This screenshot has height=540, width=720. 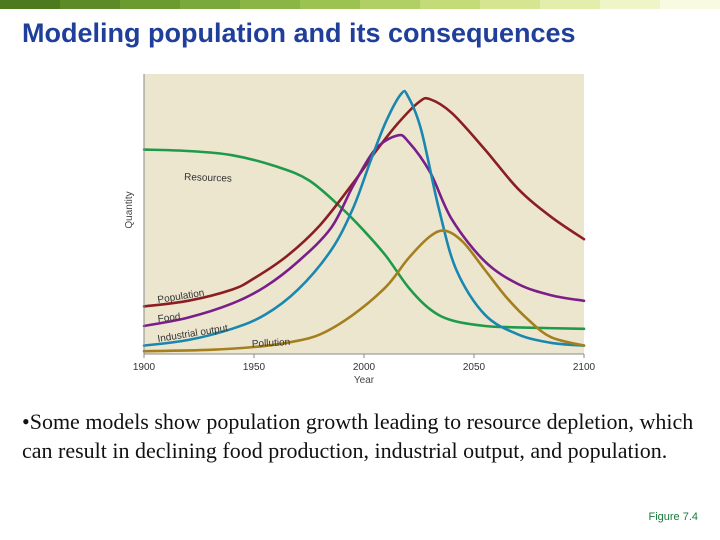 I want to click on x-tick-label: 2000, so click(x=364, y=367).